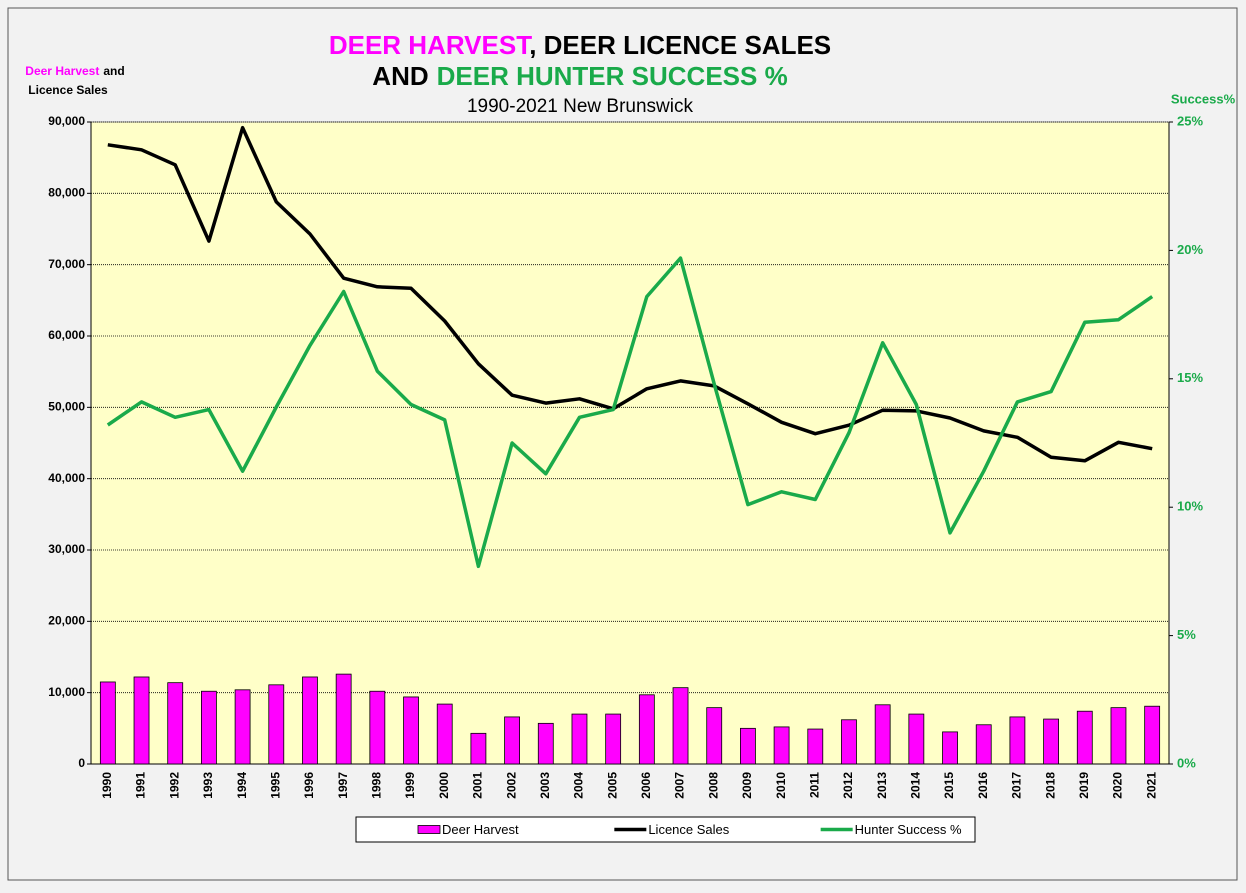 This screenshot has height=893, width=1246. Describe the element at coordinates (908, 829) in the screenshot. I see `legend-label: Hunter Success %` at that location.